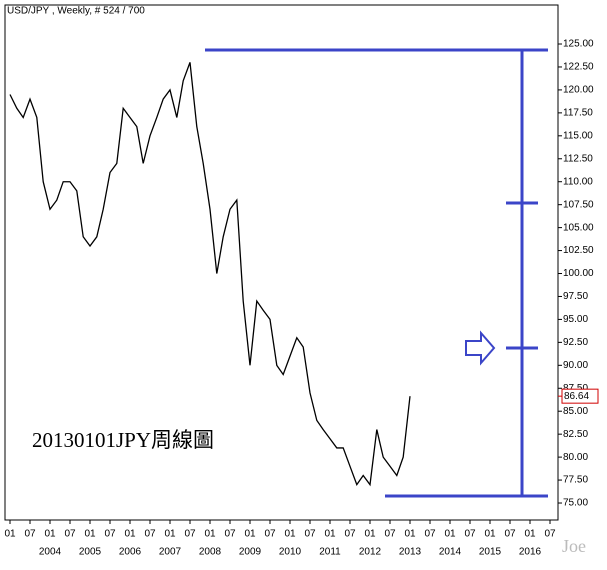 This screenshot has width=607, height=570. Describe the element at coordinates (578, 113) in the screenshot. I see `y-tick-label: 117.50` at that location.